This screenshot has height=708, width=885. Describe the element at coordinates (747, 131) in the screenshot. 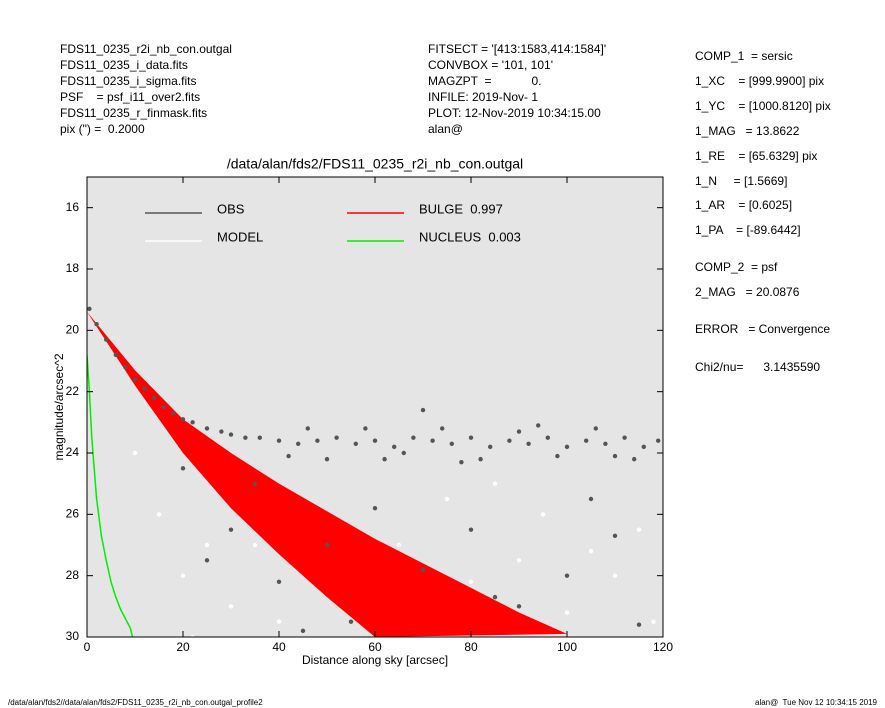

I see `header-right-line: 1_MAG = 13.8622` at that location.